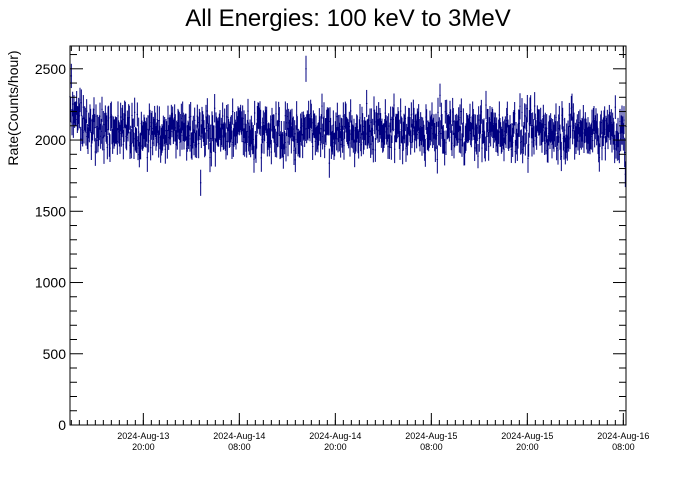  What do you see at coordinates (50, 140) in the screenshot?
I see `y-tick-label: 2000` at bounding box center [50, 140].